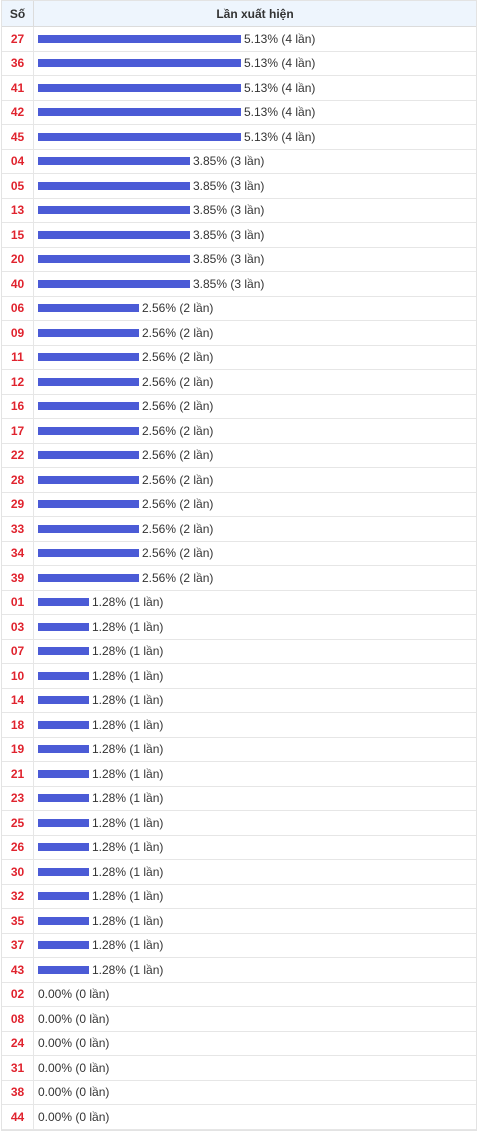 The width and height of the screenshot is (480, 1131). What do you see at coordinates (18, 480) in the screenshot?
I see `number-cell: 28` at bounding box center [18, 480].